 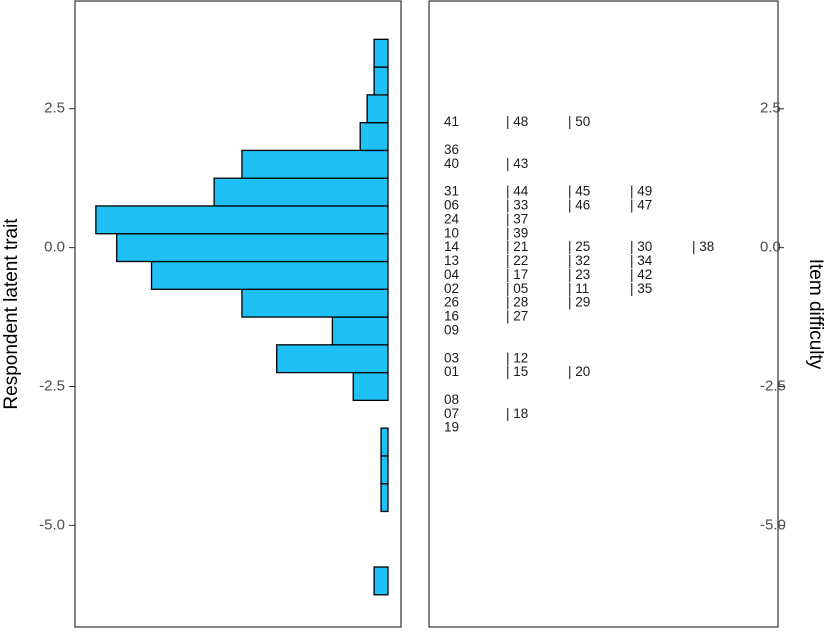 What do you see at coordinates (517, 288) in the screenshot?
I see `item-label: | 05` at bounding box center [517, 288].